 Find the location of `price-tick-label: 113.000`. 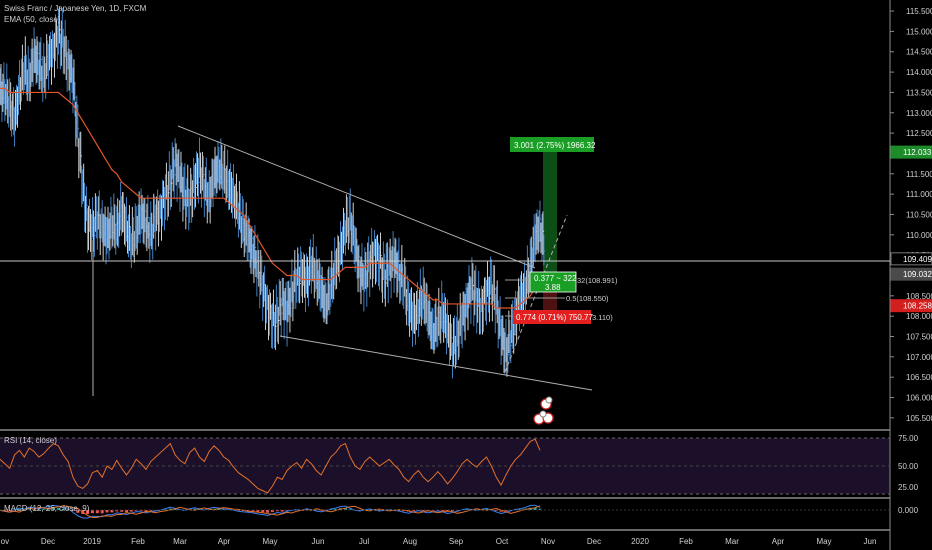

price-tick-label: 113.000 is located at coordinates (919, 113).